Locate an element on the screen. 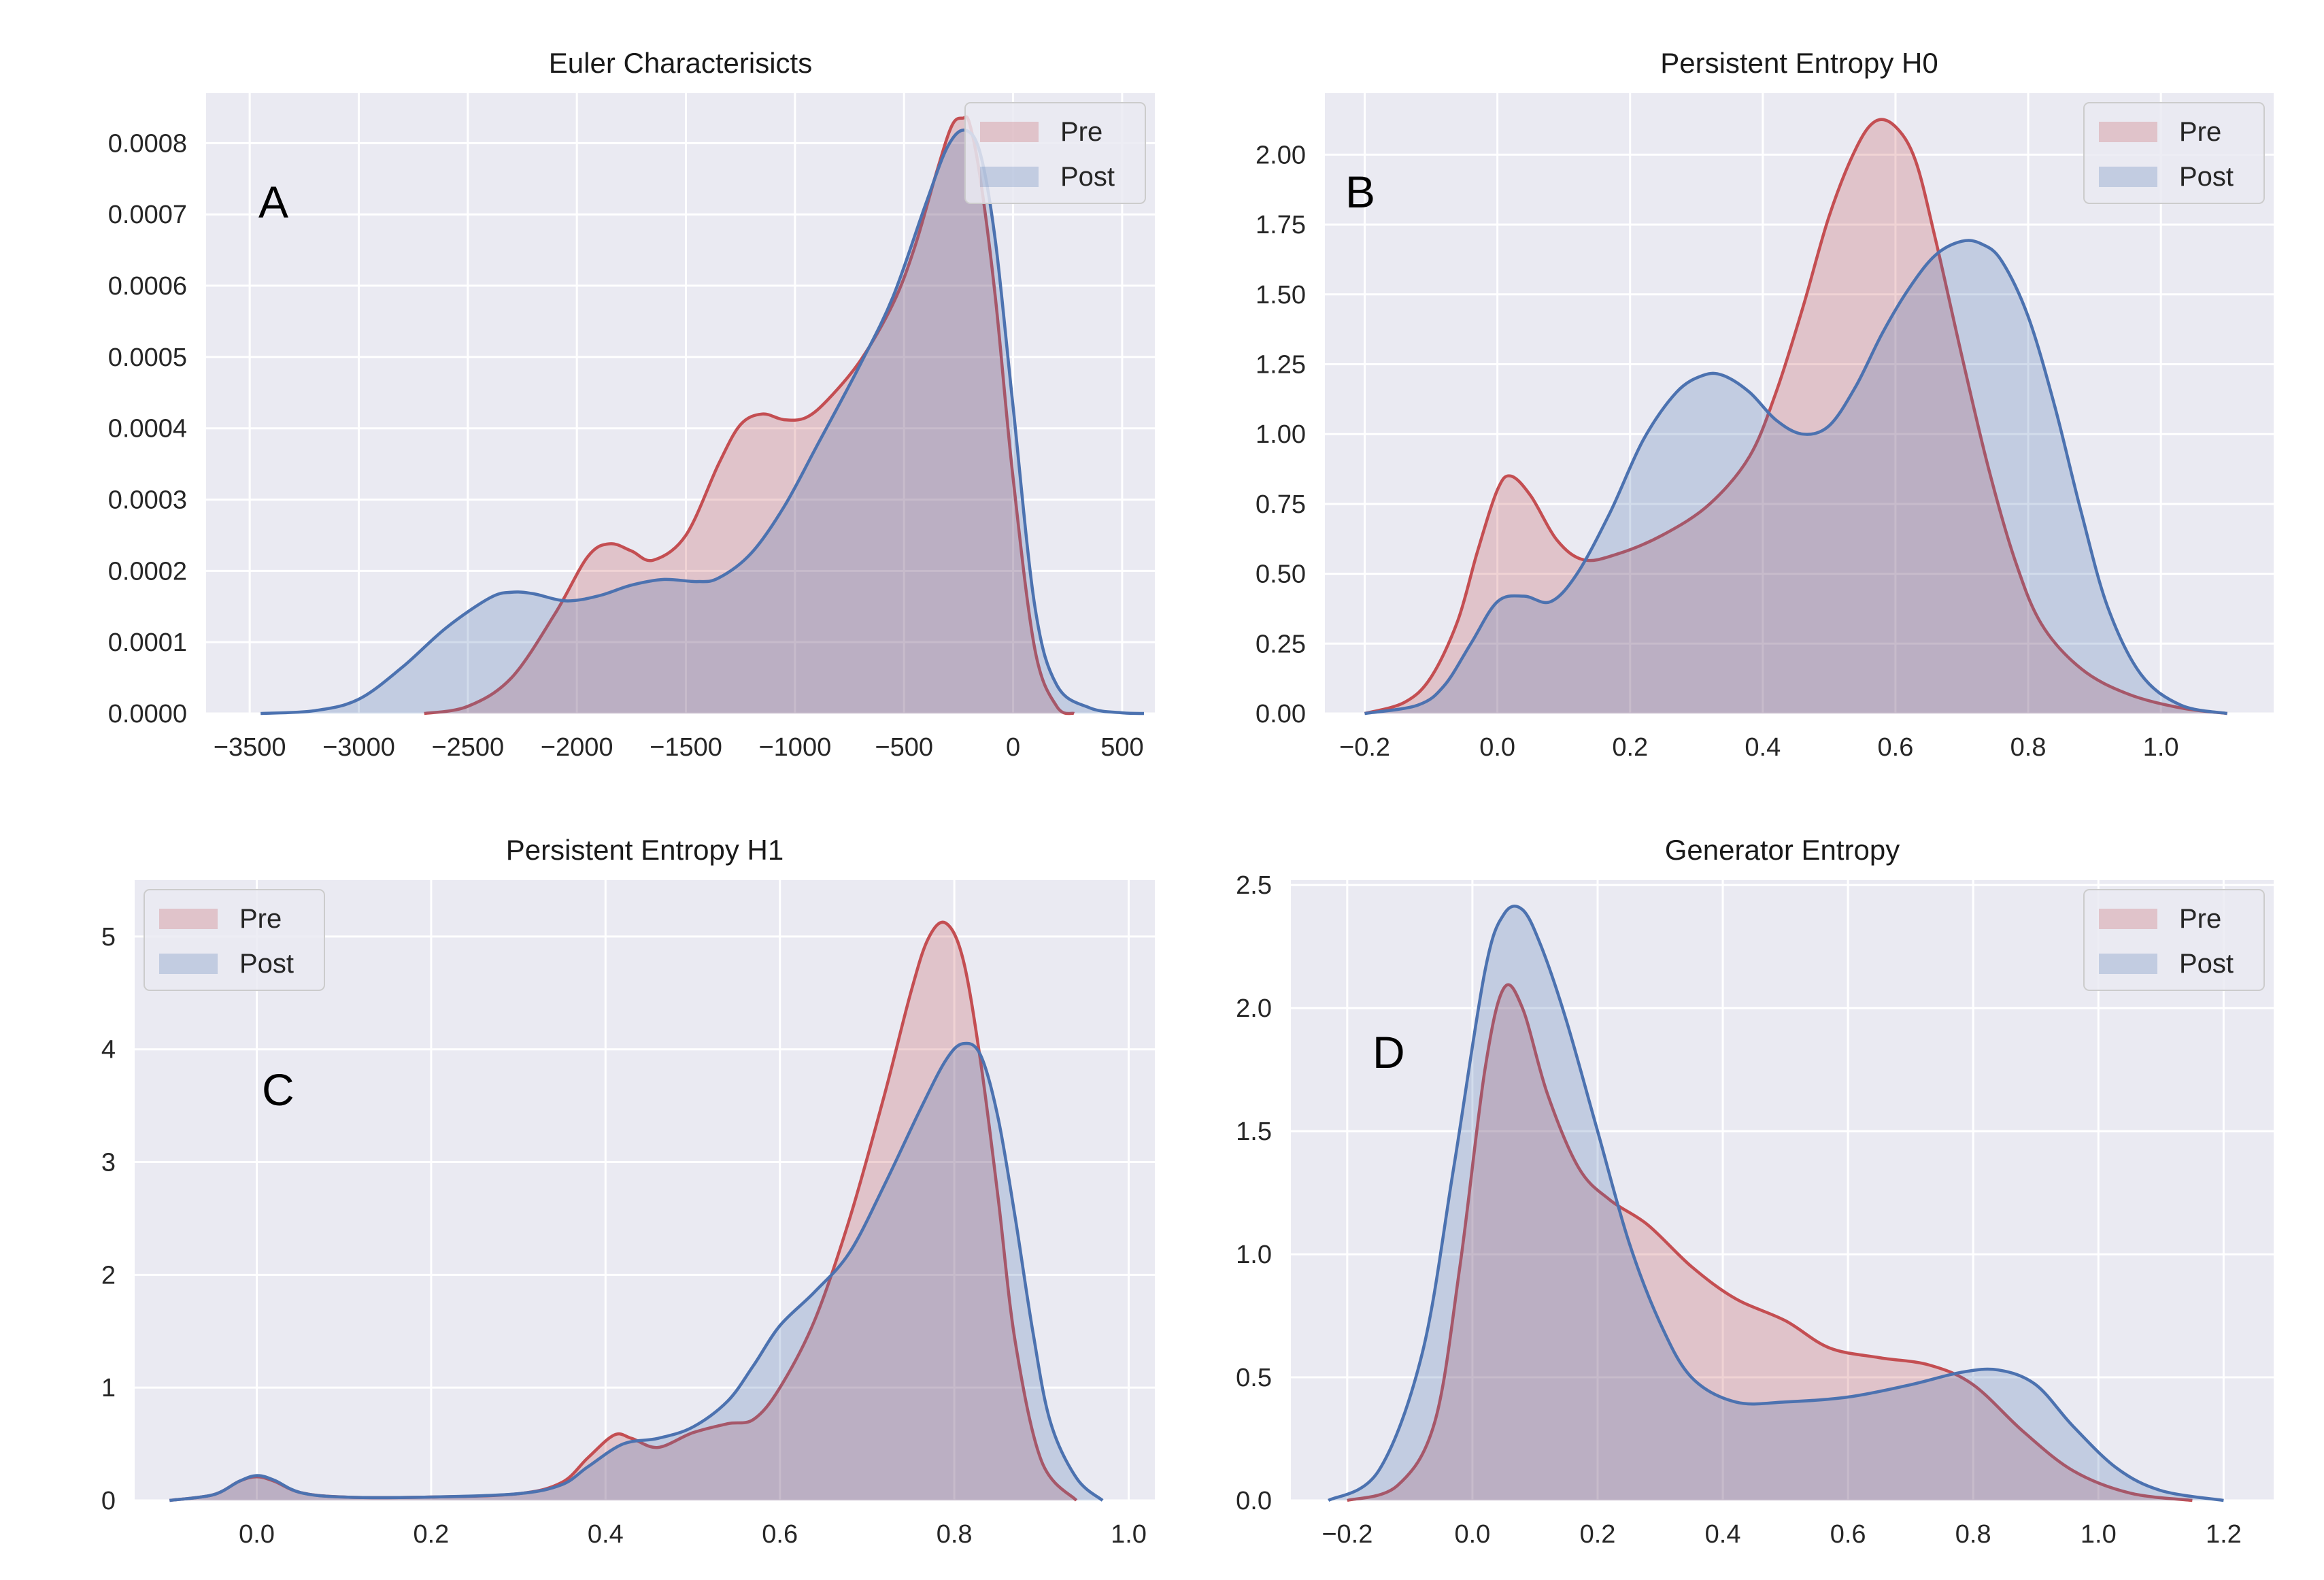 The image size is (2324, 1580). x-tick-label: 0 is located at coordinates (1013, 747).